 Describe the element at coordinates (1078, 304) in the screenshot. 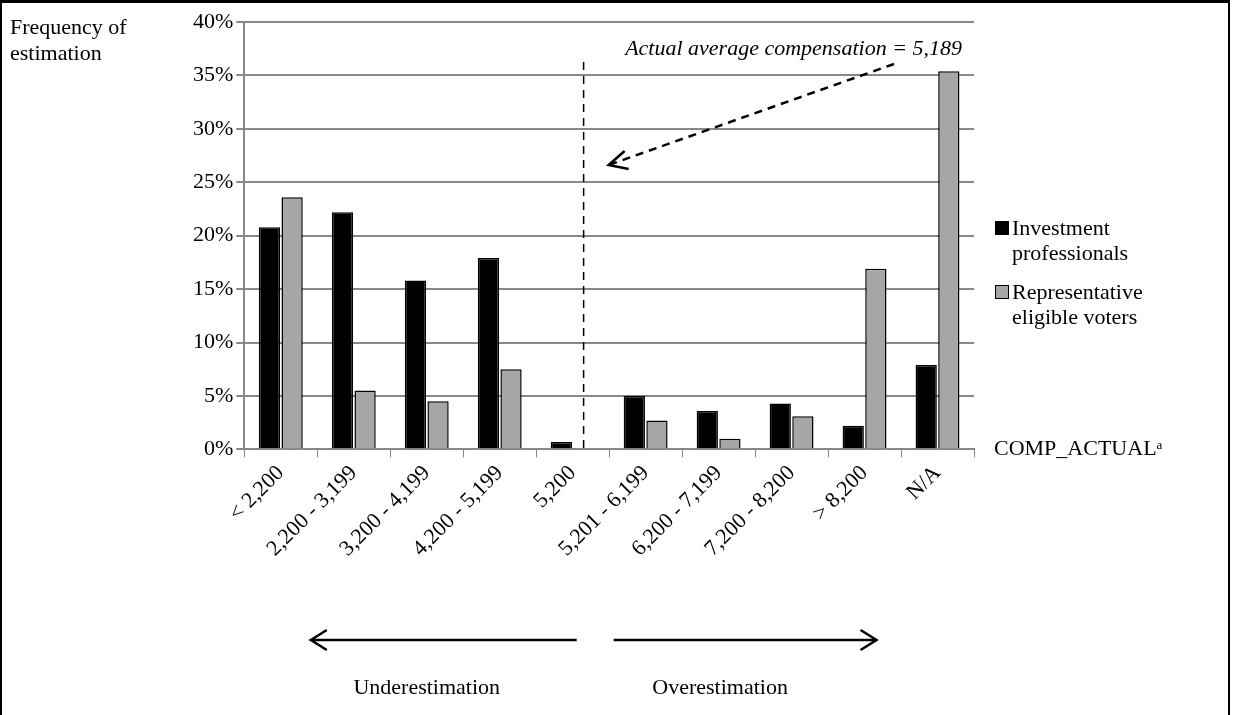

I see `legend-label: Representative eligible voters` at that location.